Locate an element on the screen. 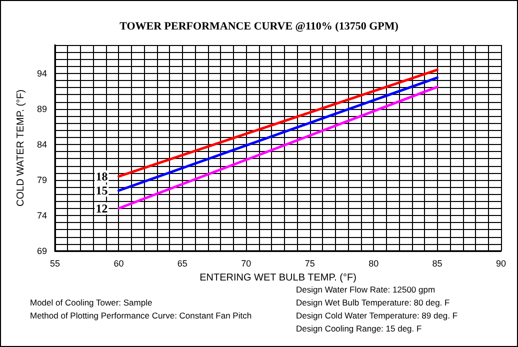  x-tick-label: 65 is located at coordinates (182, 263).